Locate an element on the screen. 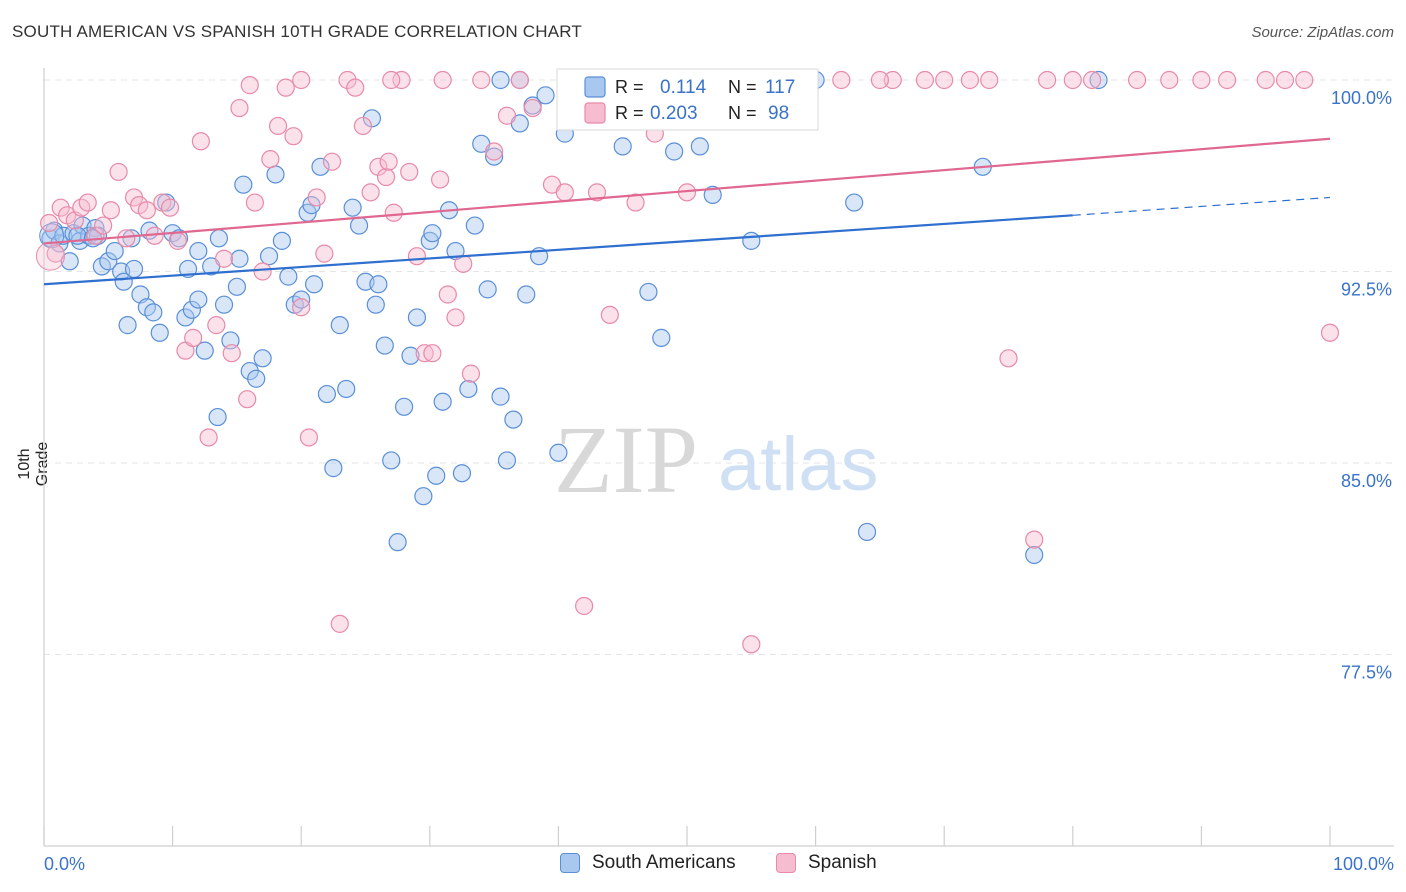 Image resolution: width=1406 pixels, height=892 pixels. legend-item-south-americans: South Americans is located at coordinates (648, 863).